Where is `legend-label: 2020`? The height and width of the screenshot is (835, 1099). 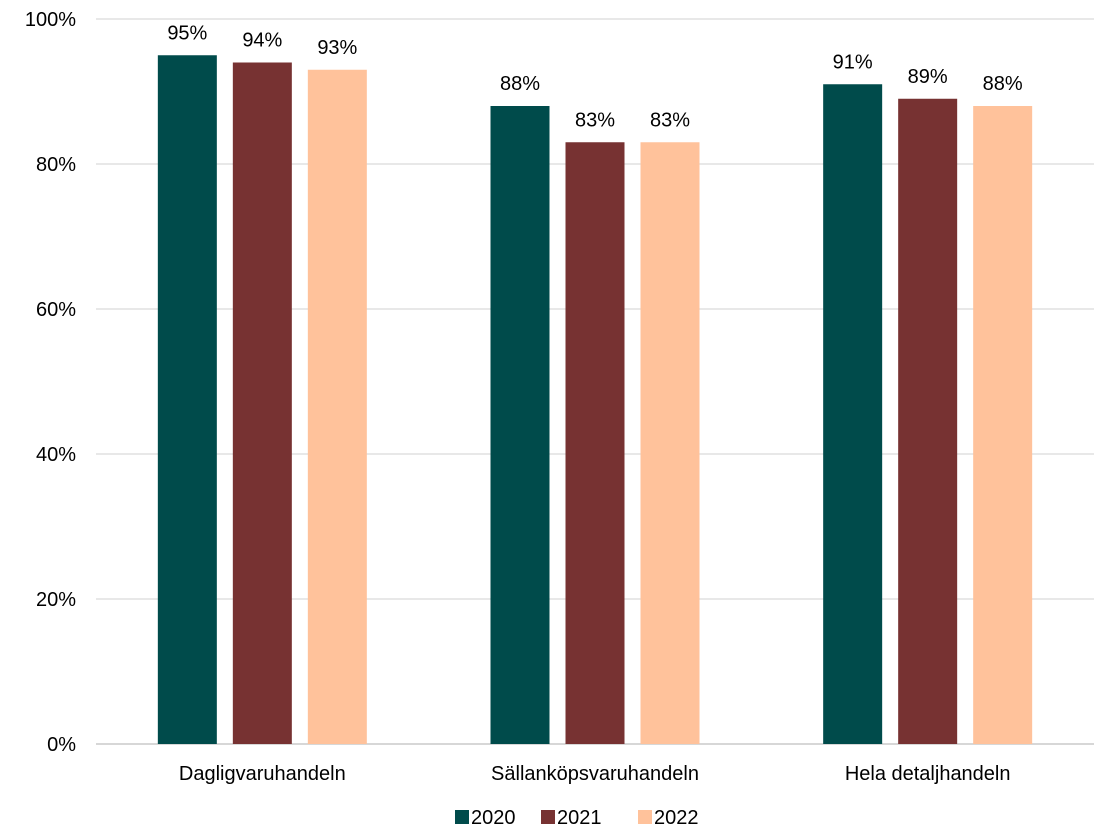 legend-label: 2020 is located at coordinates (493, 818).